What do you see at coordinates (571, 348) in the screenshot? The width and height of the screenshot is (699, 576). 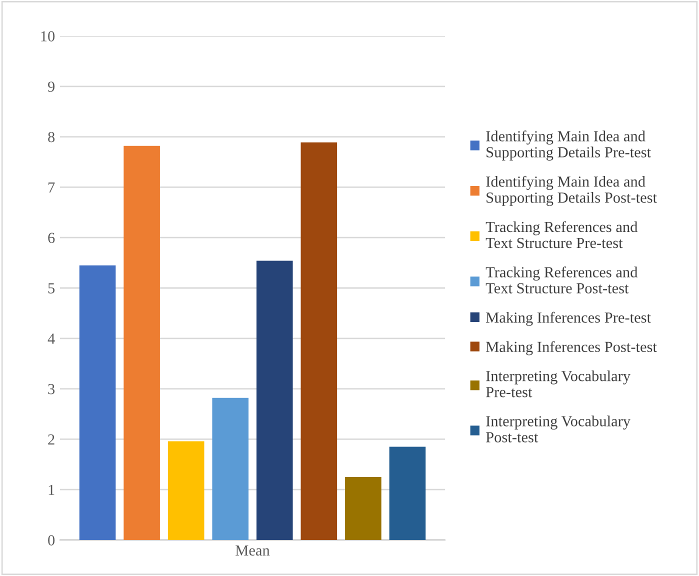 I see `legend-label: Making Inferences Post-test` at bounding box center [571, 348].